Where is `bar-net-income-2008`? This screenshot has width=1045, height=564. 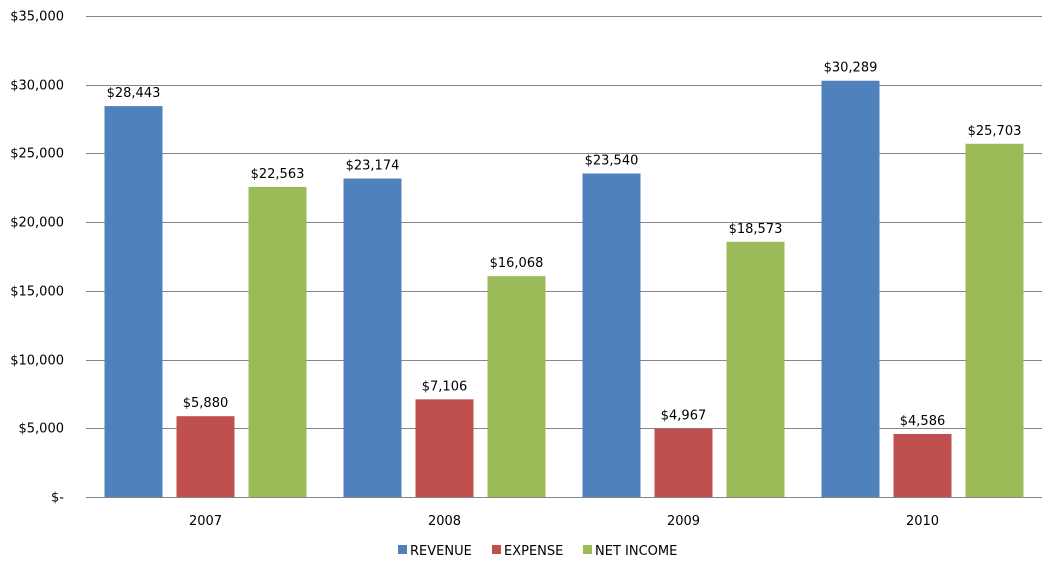
bar-net-income-2008 is located at coordinates (516, 386).